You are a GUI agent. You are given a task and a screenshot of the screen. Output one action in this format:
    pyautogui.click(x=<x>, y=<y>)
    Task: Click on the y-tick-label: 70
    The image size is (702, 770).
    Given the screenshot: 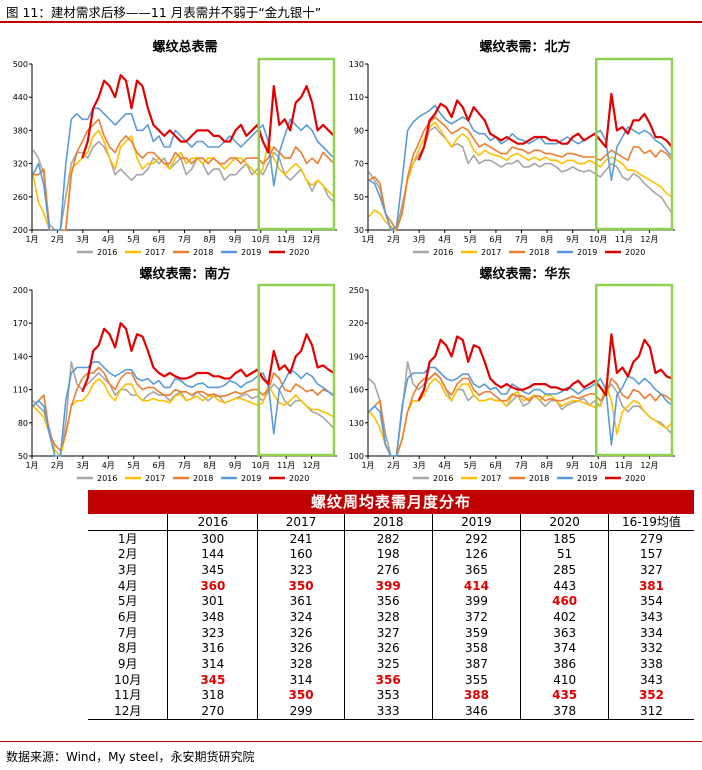 What is the action you would take?
    pyautogui.click(x=359, y=164)
    